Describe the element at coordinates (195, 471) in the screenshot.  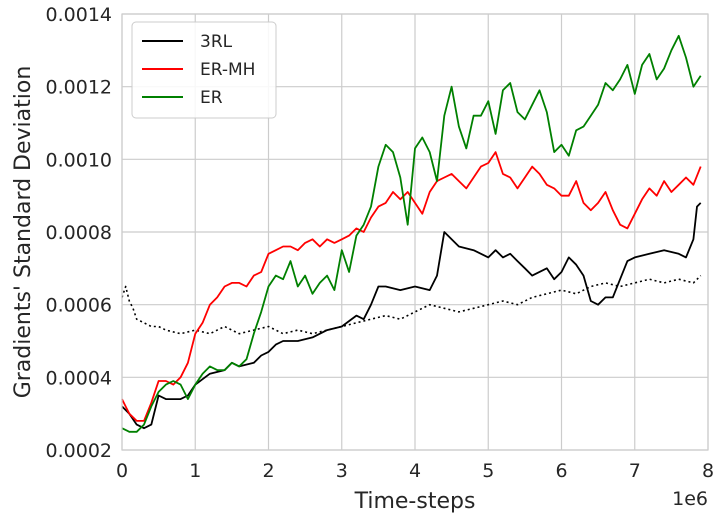
I see `x-tick-label: 1` at that location.